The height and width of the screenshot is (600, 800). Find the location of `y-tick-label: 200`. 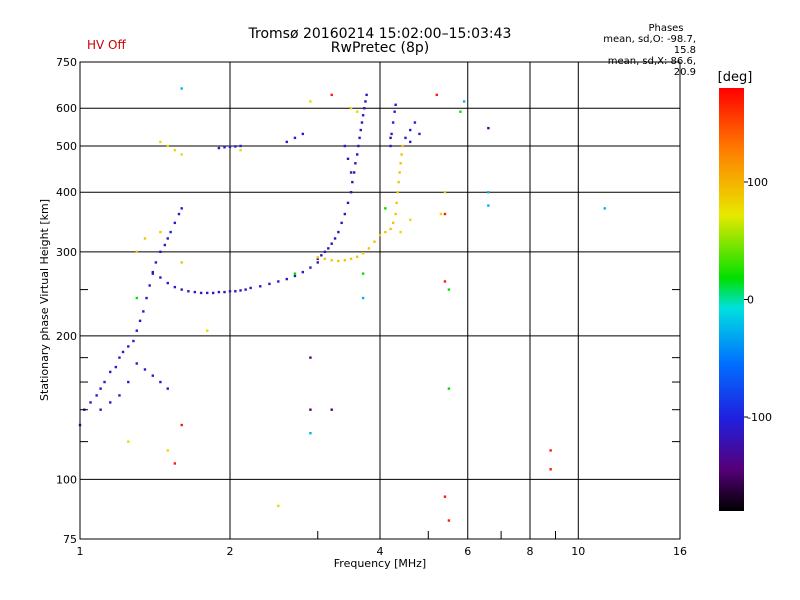

y-tick-label: 200 is located at coordinates (66, 336).